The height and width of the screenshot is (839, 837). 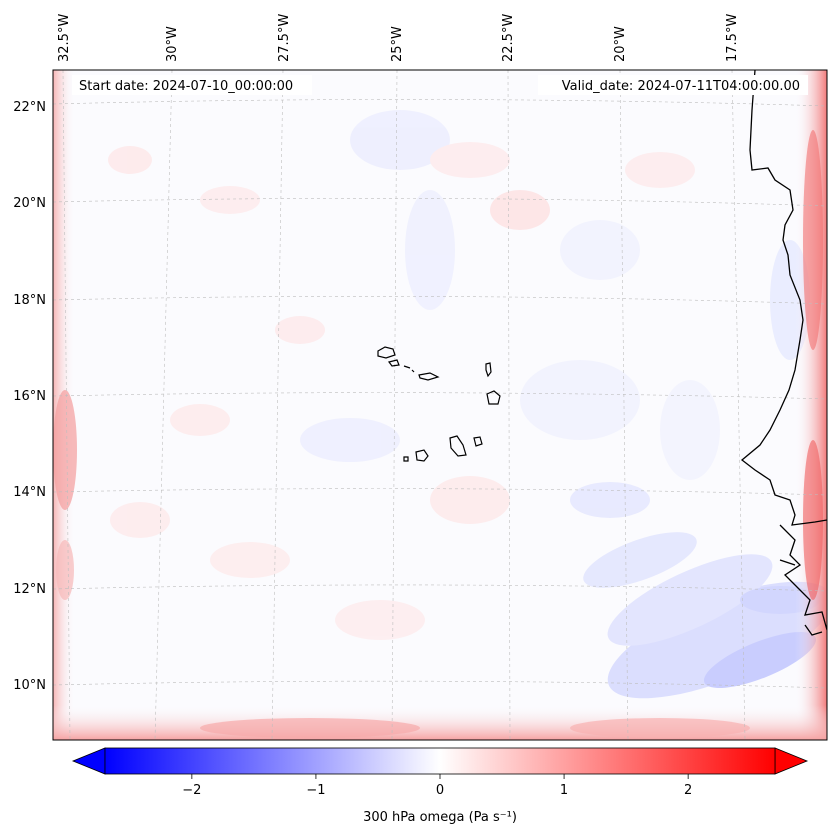 What do you see at coordinates (29, 300) in the screenshot?
I see `lat-label: 18°N` at bounding box center [29, 300].